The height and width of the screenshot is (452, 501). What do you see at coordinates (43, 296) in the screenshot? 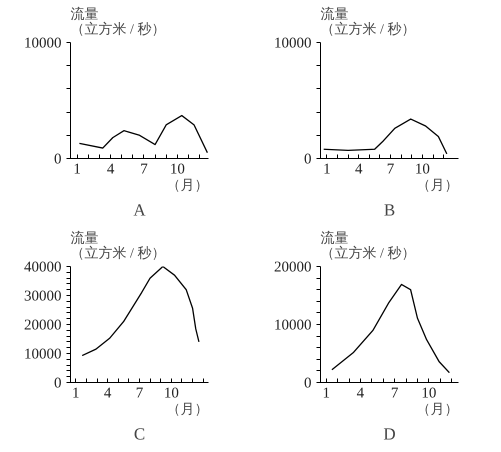
I see `y-tick-label: 30000` at bounding box center [43, 296].